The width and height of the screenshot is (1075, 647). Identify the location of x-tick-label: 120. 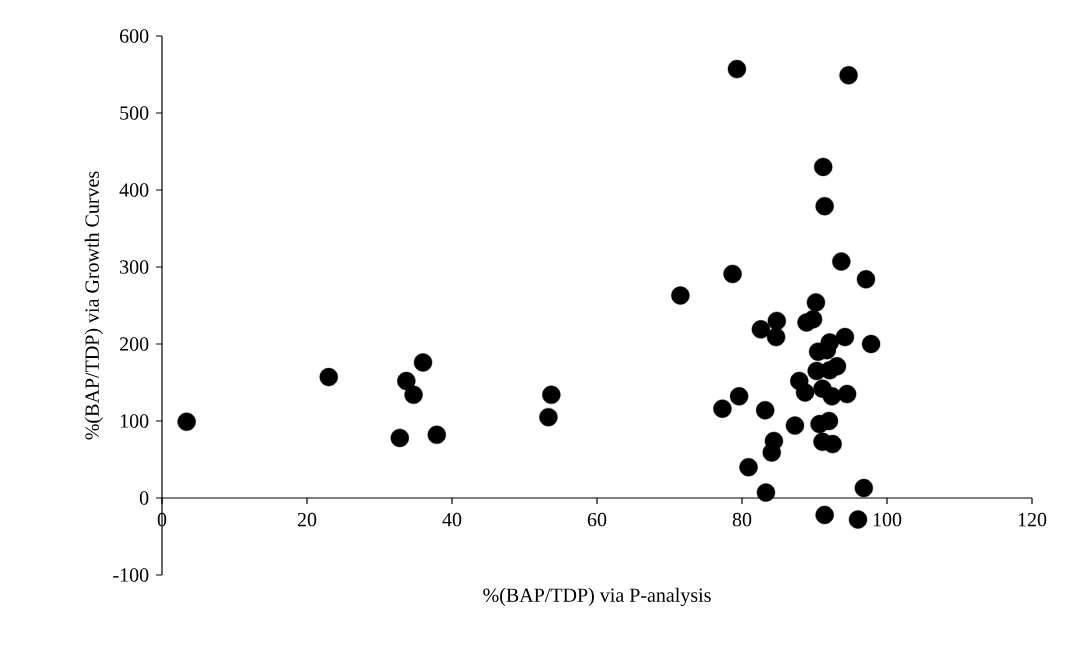
(1032, 519).